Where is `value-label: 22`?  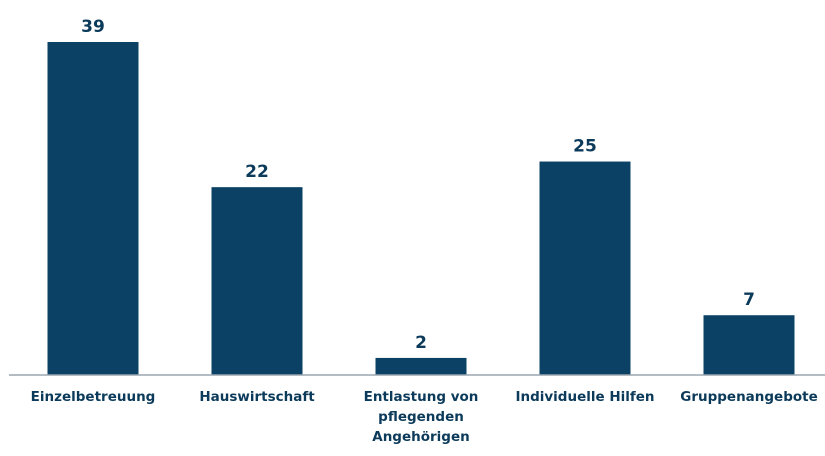 value-label: 22 is located at coordinates (257, 172).